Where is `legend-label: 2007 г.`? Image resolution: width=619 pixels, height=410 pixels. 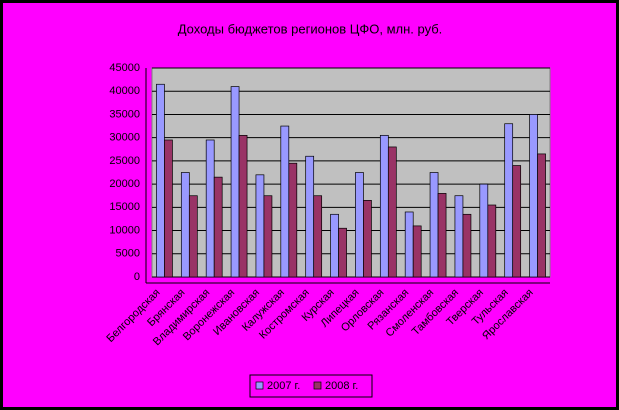
legend-label: 2007 г. is located at coordinates (283, 386).